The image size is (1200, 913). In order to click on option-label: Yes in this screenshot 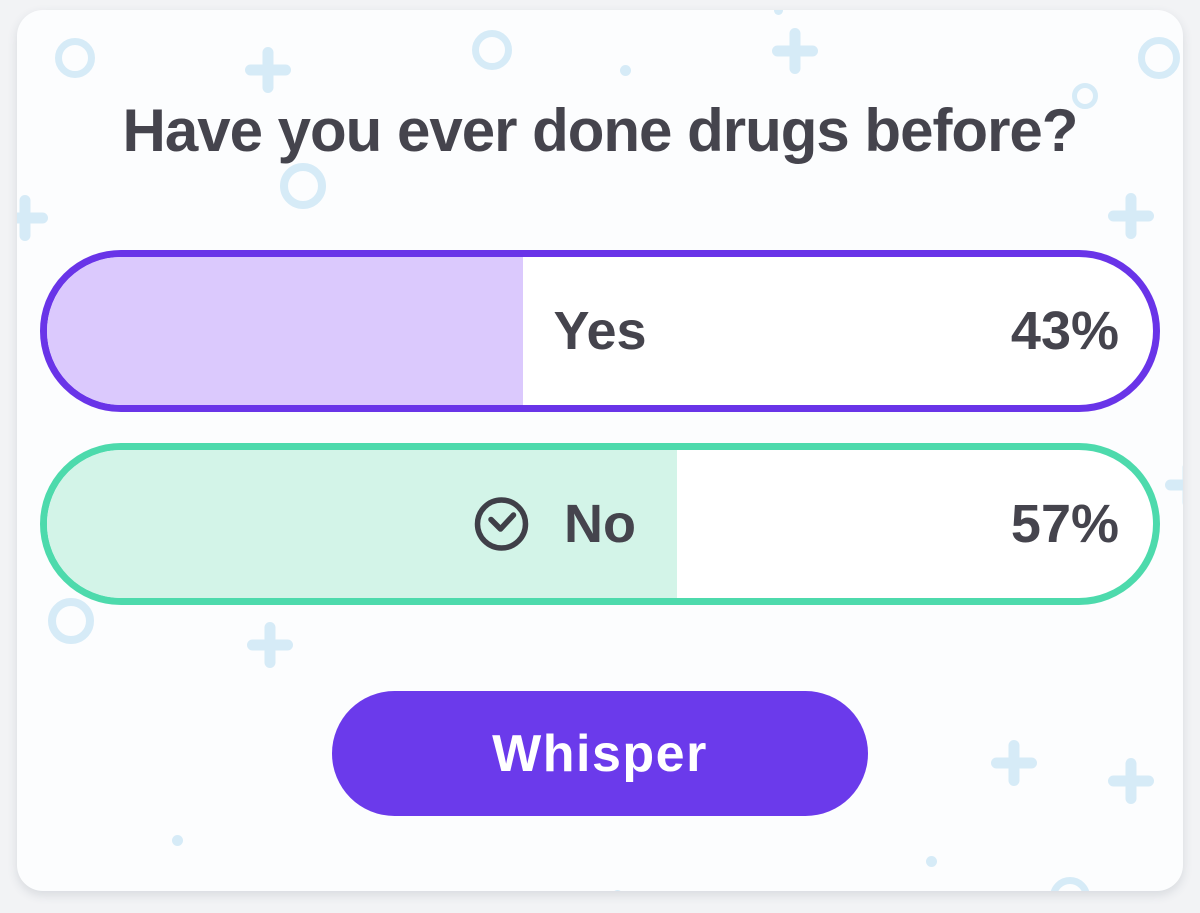, I will do `click(600, 331)`.